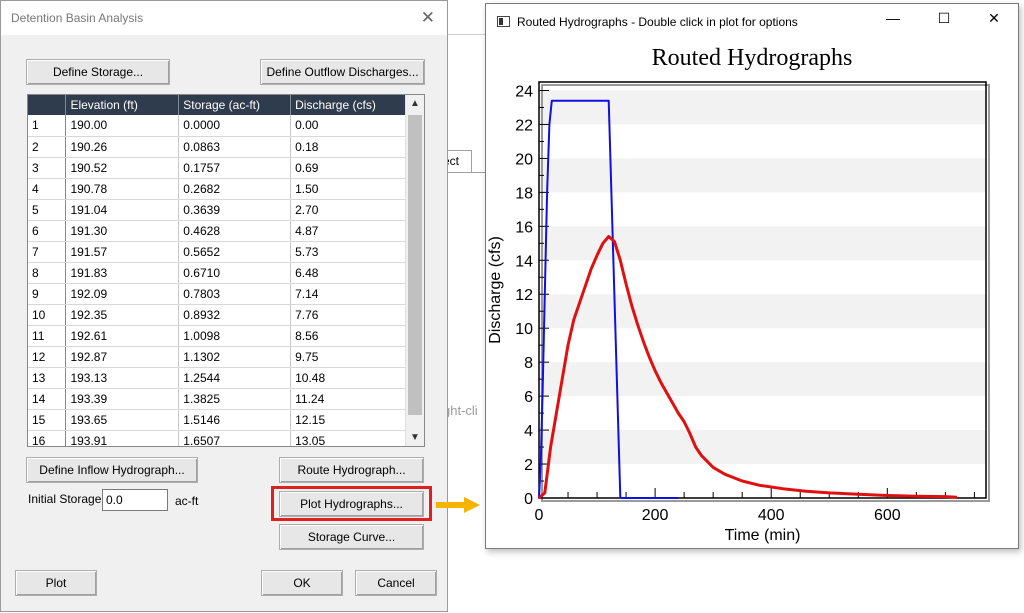 This screenshot has height=613, width=1024. Describe the element at coordinates (122, 252) in the screenshot. I see `elevation-cell: 191.57` at that location.